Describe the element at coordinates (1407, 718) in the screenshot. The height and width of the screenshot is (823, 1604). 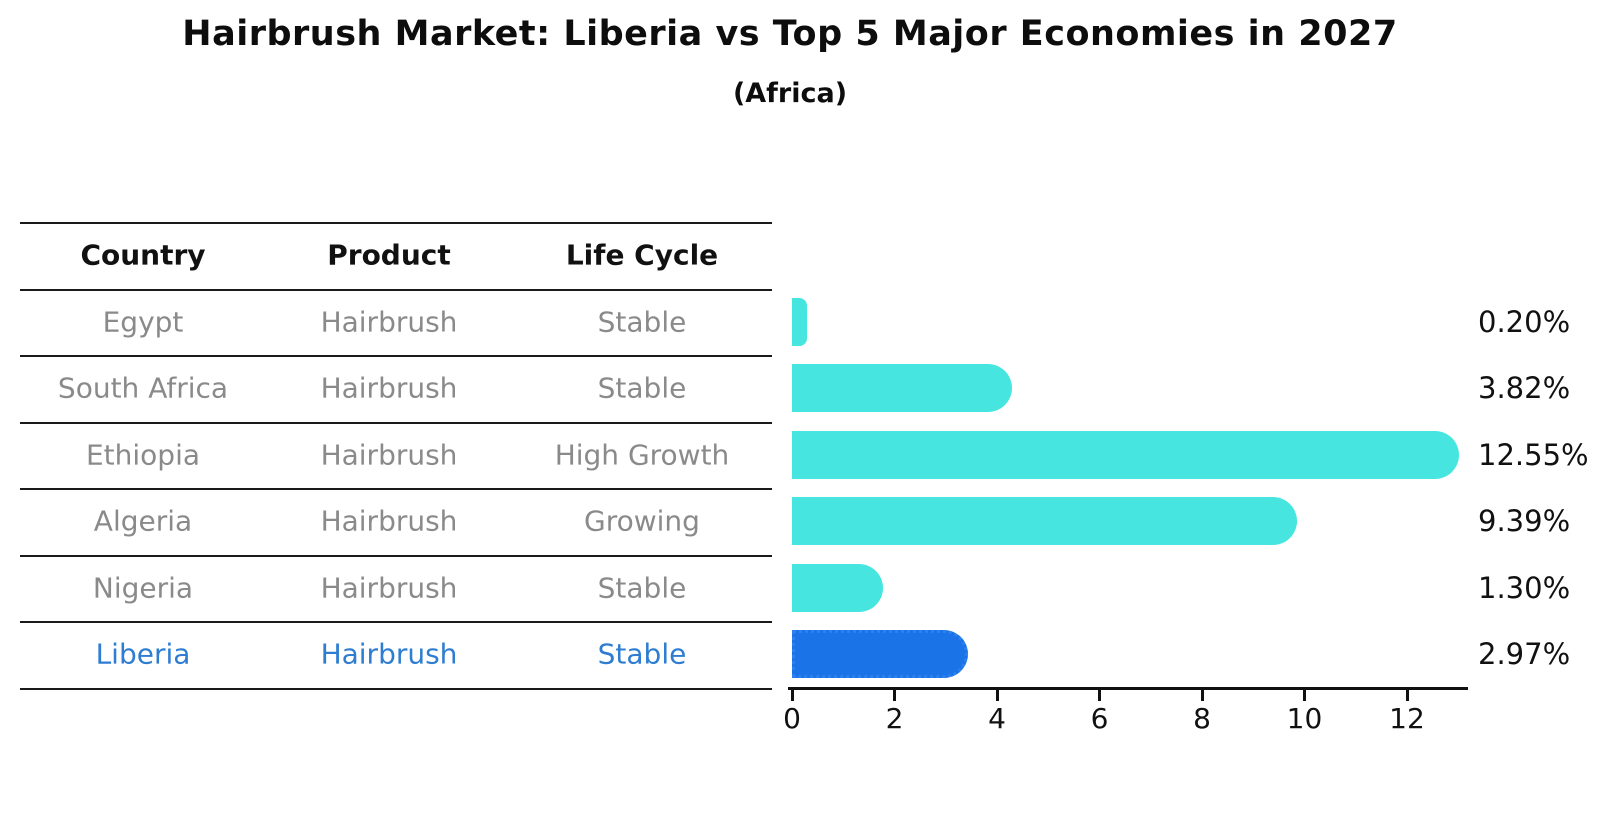
I see `x-tick-label: 12` at that location.